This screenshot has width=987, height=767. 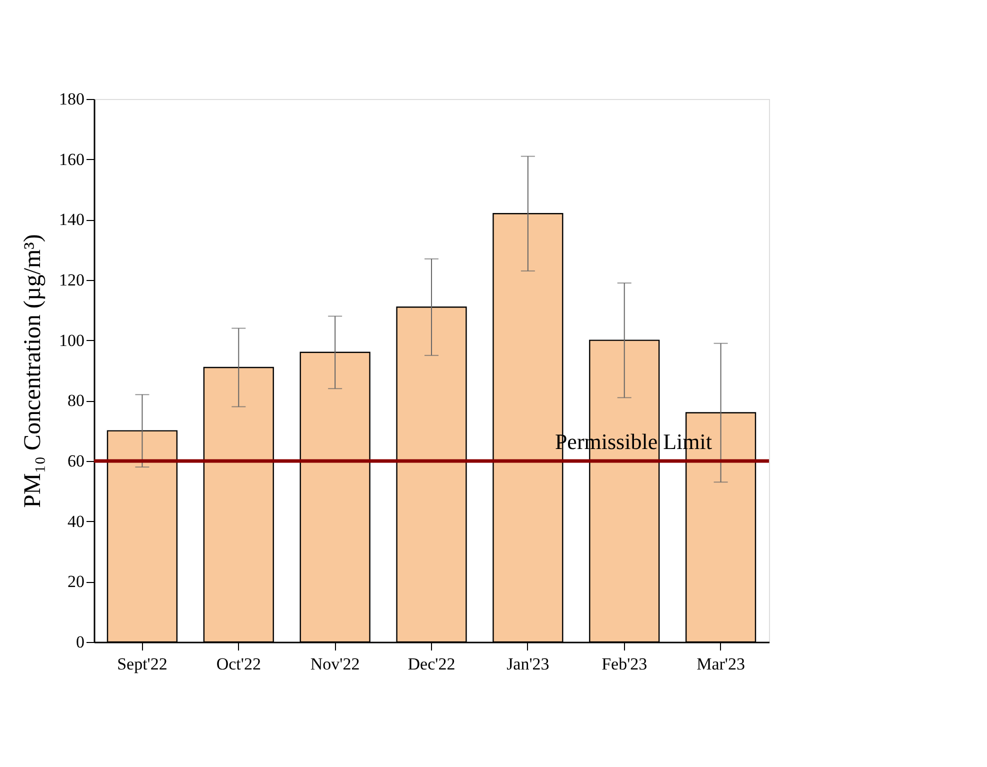 What do you see at coordinates (432, 664) in the screenshot?
I see `x-tick-label: Dec'22` at bounding box center [432, 664].